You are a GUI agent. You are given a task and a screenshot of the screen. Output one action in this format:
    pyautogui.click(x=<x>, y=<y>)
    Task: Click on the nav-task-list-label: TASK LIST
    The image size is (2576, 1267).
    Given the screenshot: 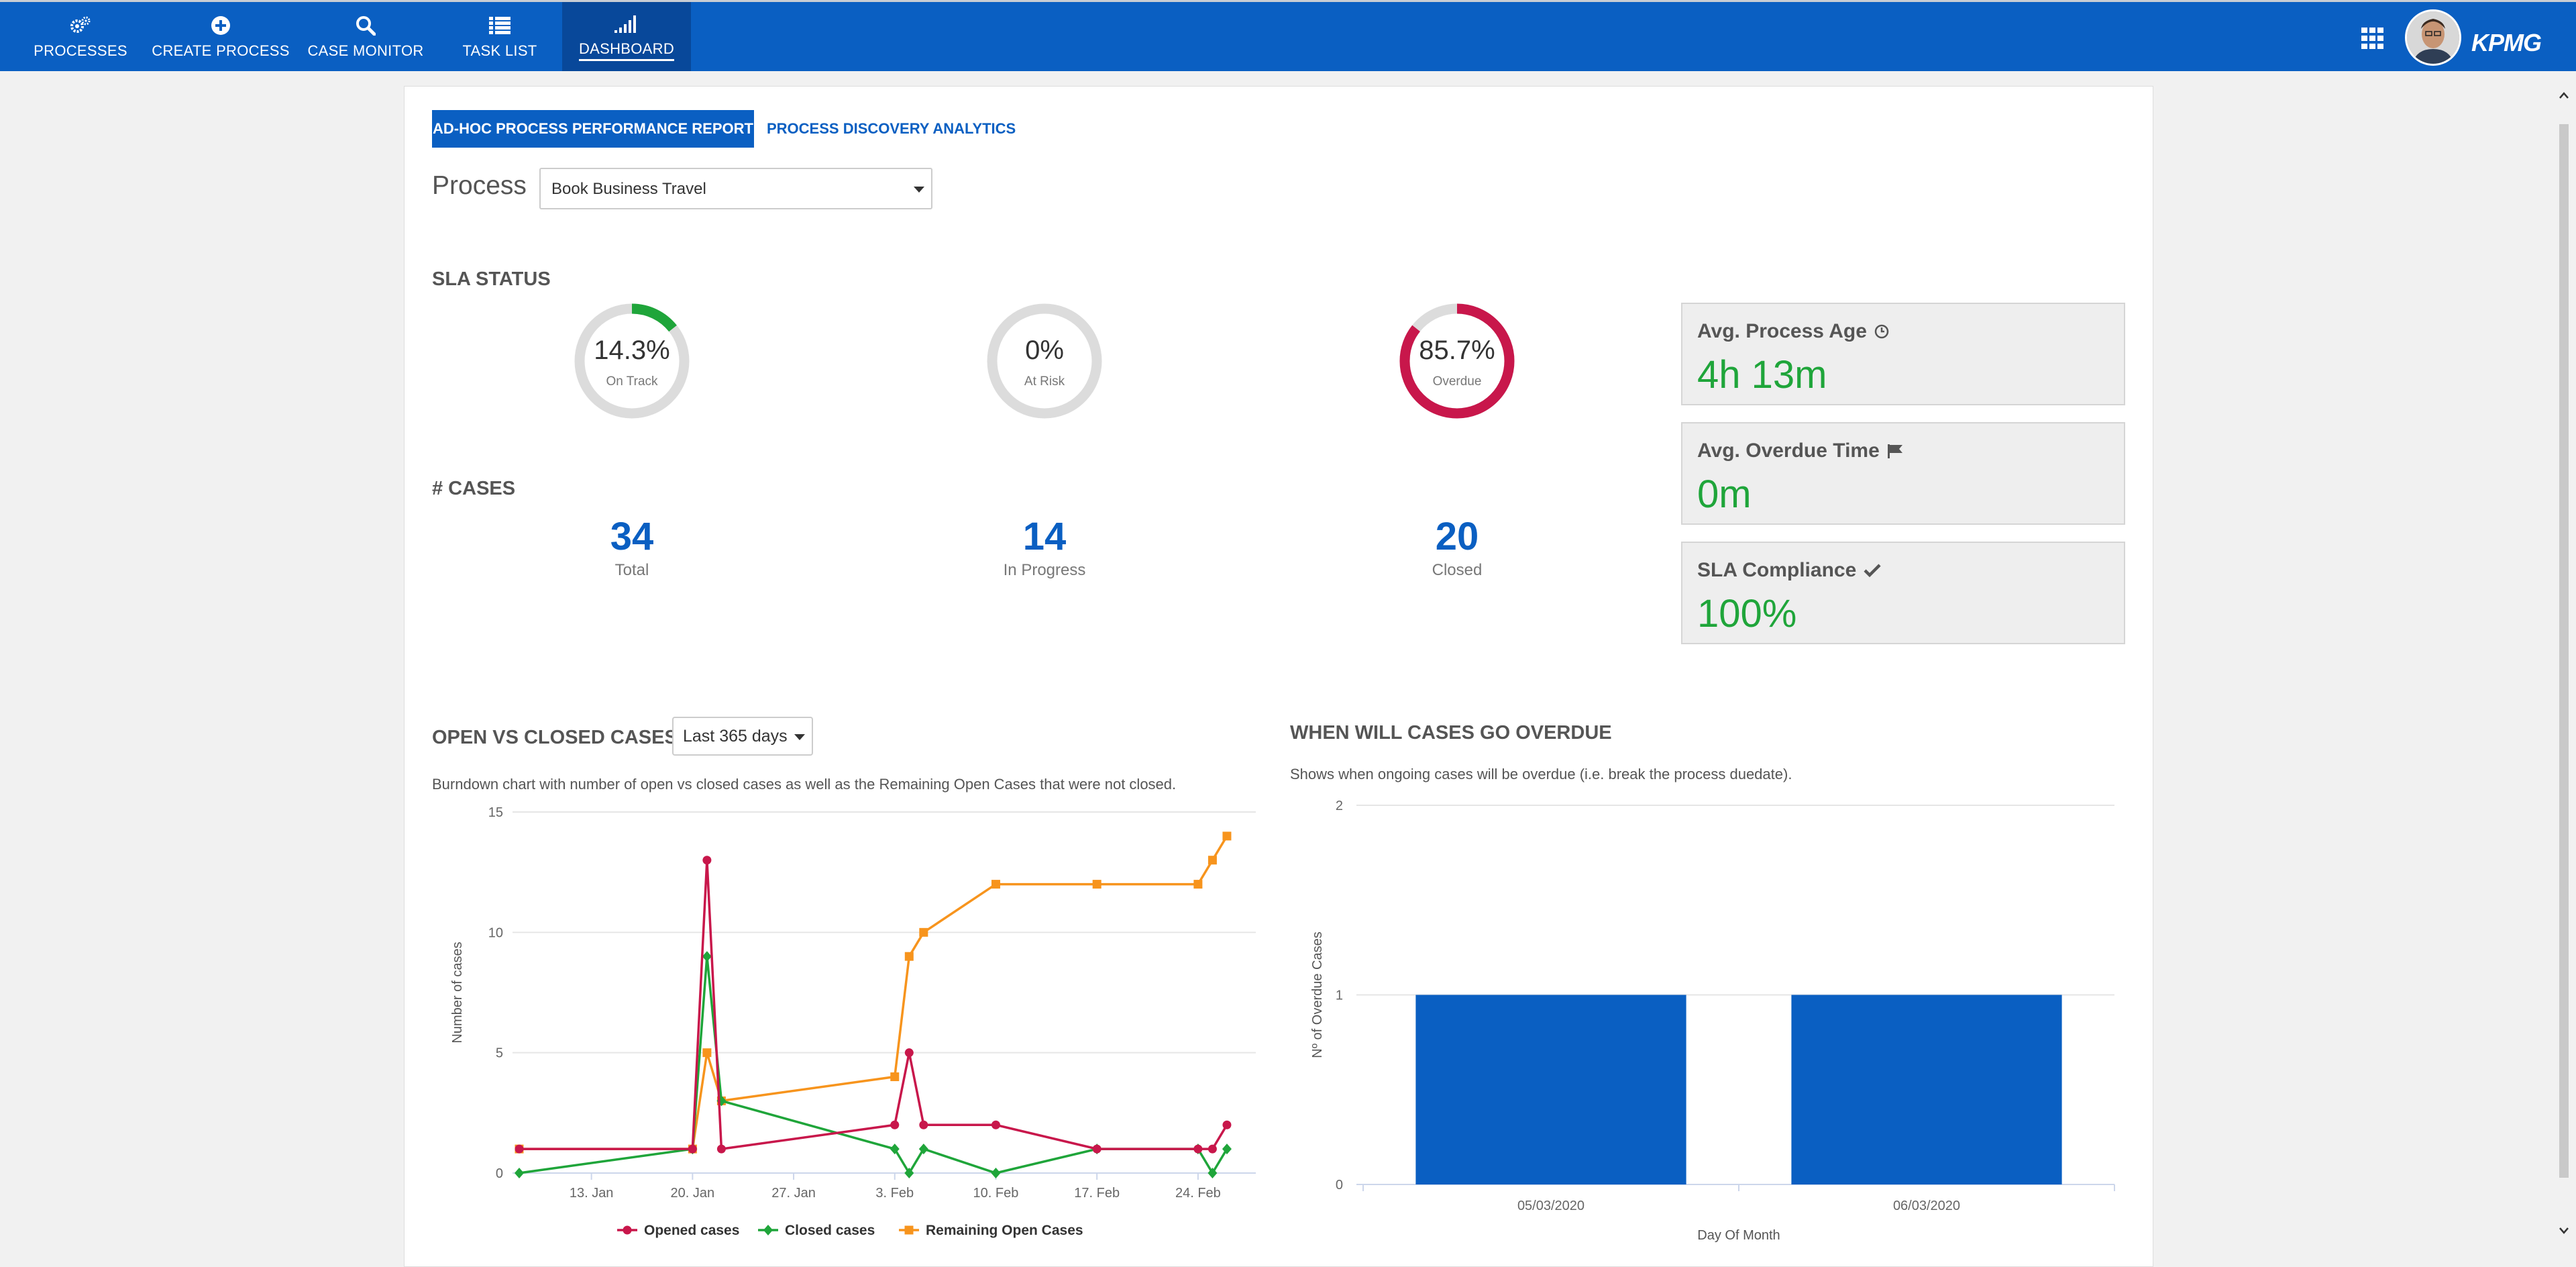 What is the action you would take?
    pyautogui.click(x=499, y=50)
    